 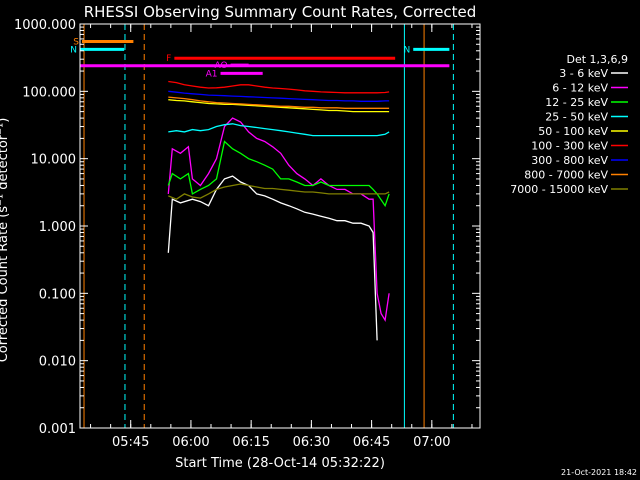 What do you see at coordinates (580, 88) in the screenshot?
I see `legend-label: 6 - 12 keV` at bounding box center [580, 88].